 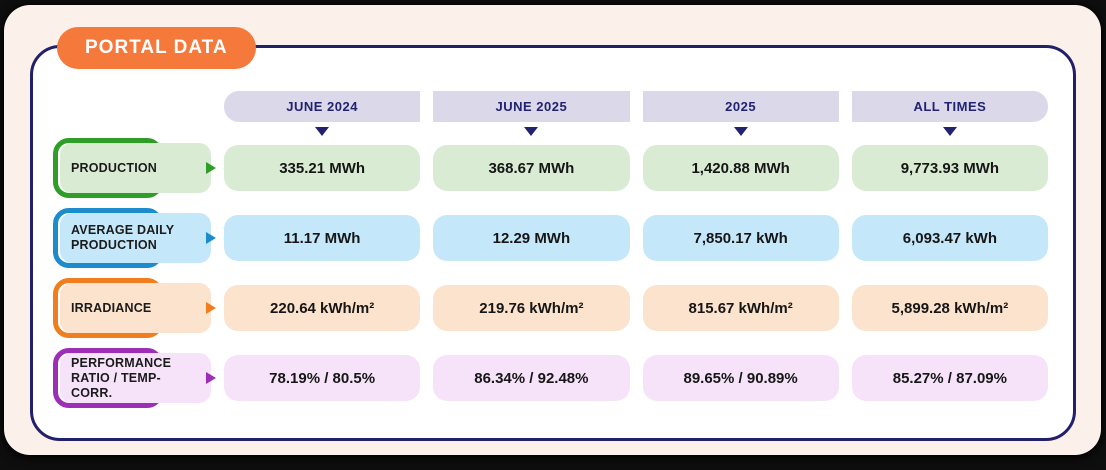 I want to click on value-cell: 11.17 MWh, so click(x=322, y=238).